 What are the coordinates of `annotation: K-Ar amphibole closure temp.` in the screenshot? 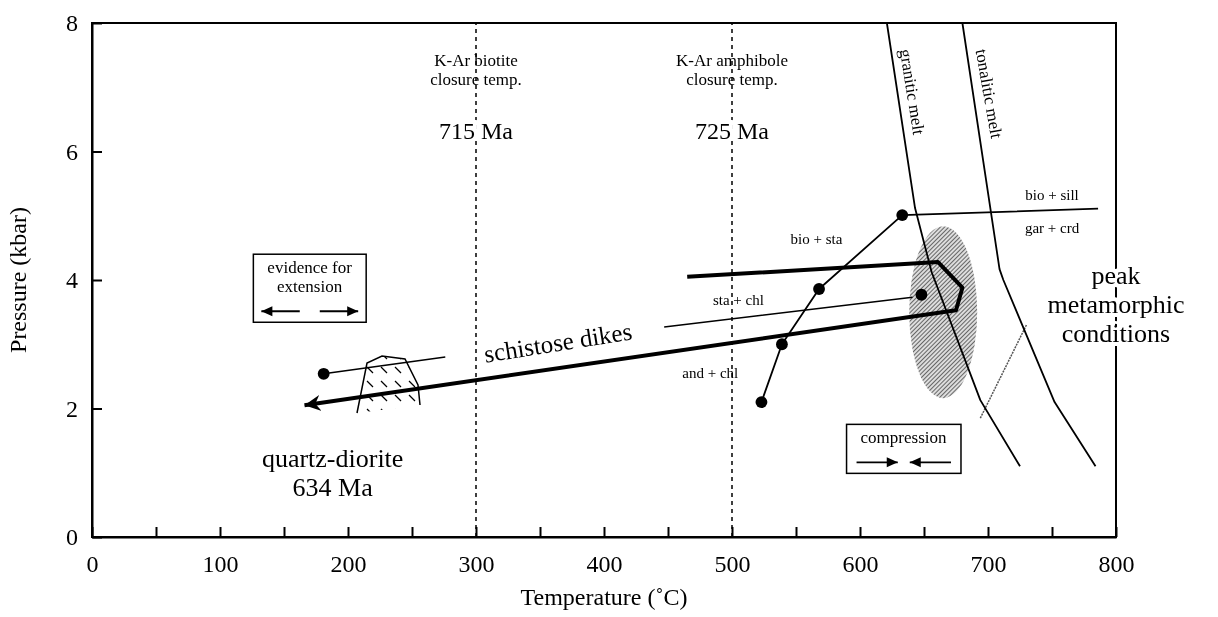 It's located at (732, 70).